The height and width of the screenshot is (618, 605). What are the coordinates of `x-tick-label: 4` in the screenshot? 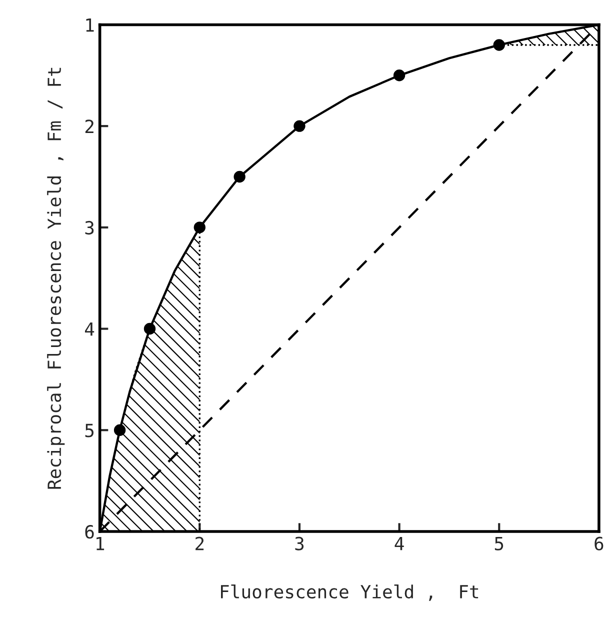 It's located at (399, 543).